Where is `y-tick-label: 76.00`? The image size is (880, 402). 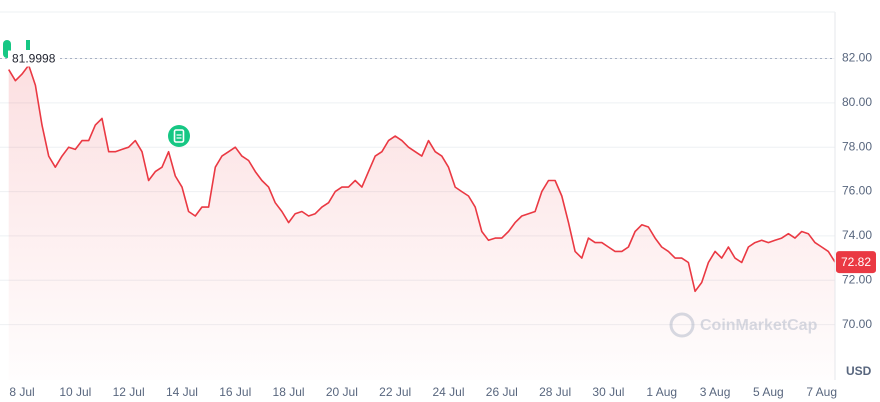 y-tick-label: 76.00 is located at coordinates (857, 191).